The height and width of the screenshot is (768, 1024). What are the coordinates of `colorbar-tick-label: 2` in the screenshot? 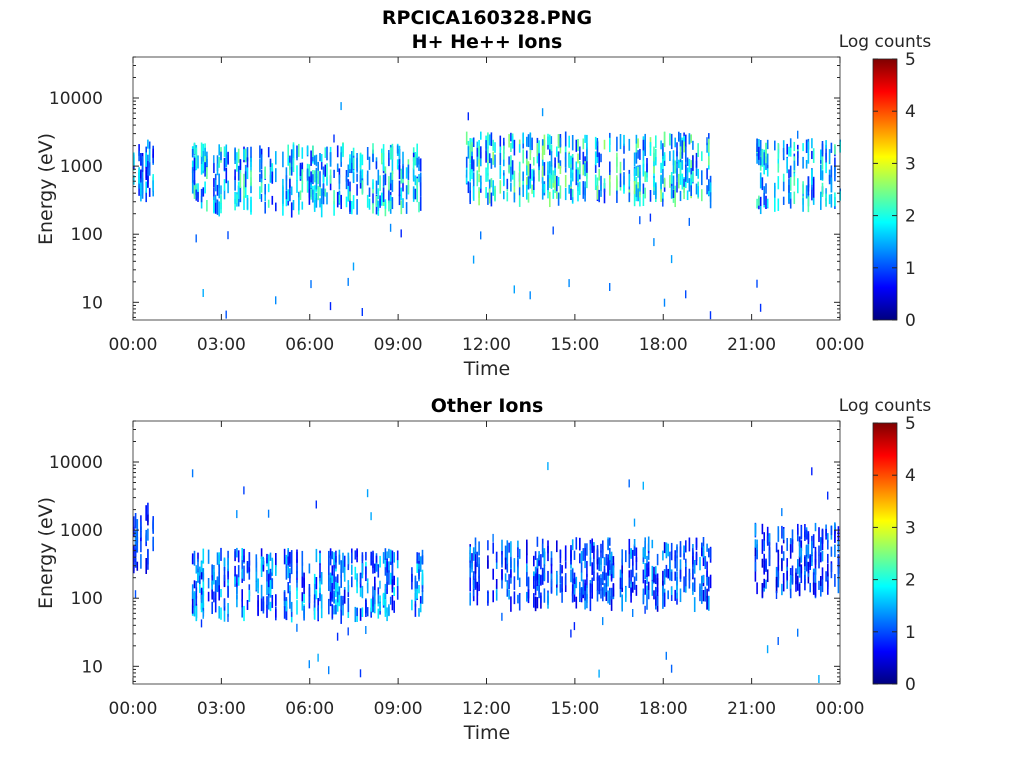 It's located at (910, 581).